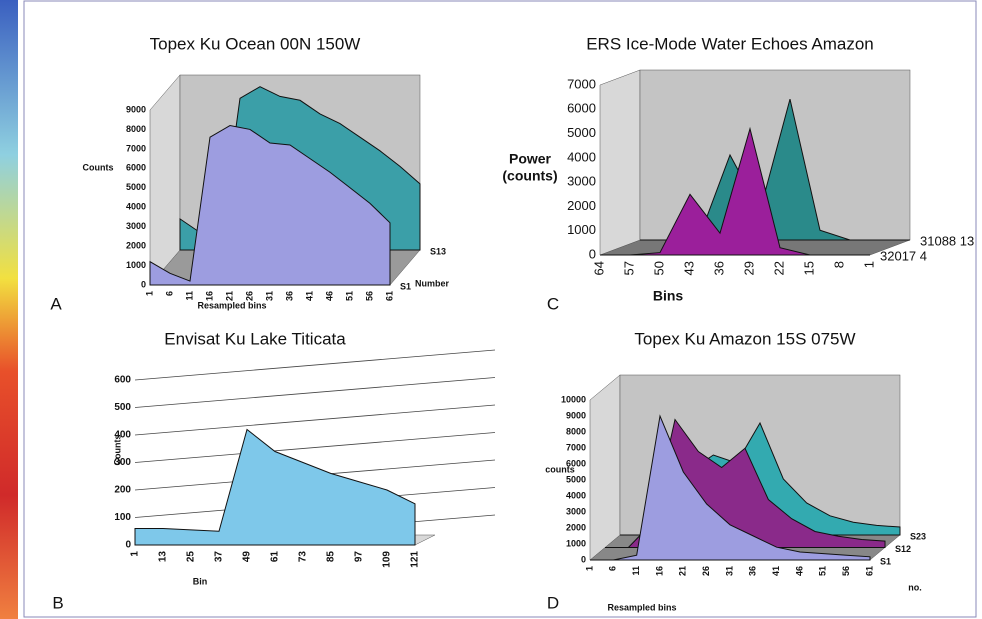 This screenshot has width=982, height=619. What do you see at coordinates (432, 283) in the screenshot?
I see `z-axis-label: Number` at bounding box center [432, 283].